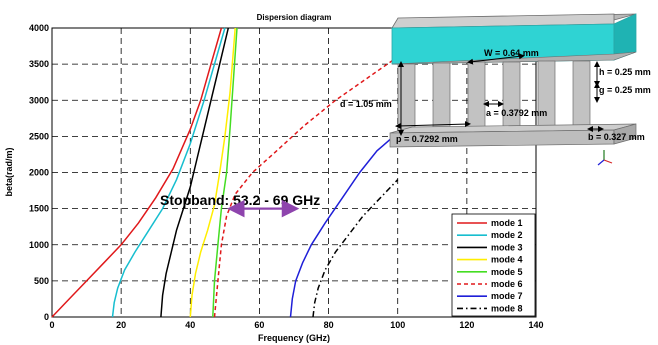  I want to click on legend-label-1: mode 1, so click(507, 223).